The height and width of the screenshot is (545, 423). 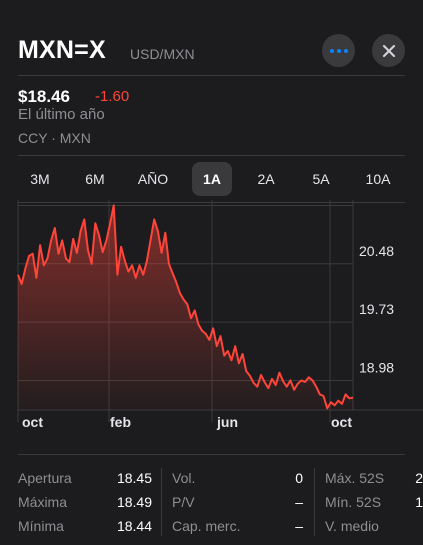 What do you see at coordinates (419, 478) in the screenshot?
I see `stat-52w-high-value: 2` at bounding box center [419, 478].